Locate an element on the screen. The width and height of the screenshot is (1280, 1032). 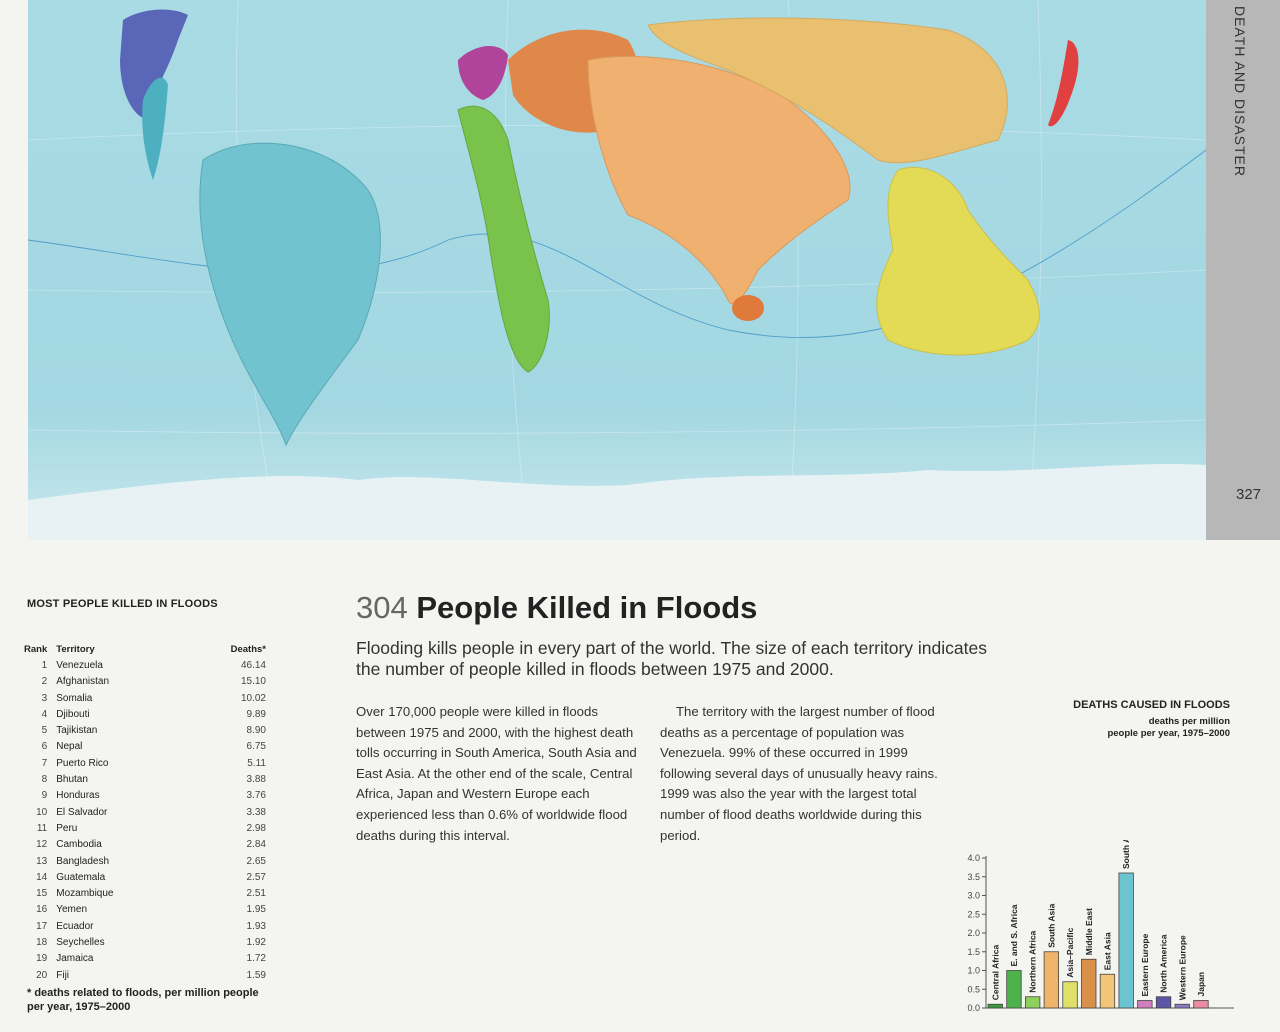
territory-cell: Puerto Rico is located at coordinates (82, 763).